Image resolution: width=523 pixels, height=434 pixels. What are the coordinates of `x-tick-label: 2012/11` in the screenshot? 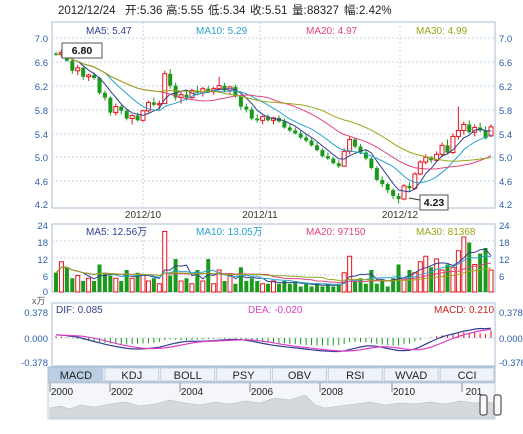 It's located at (260, 215).